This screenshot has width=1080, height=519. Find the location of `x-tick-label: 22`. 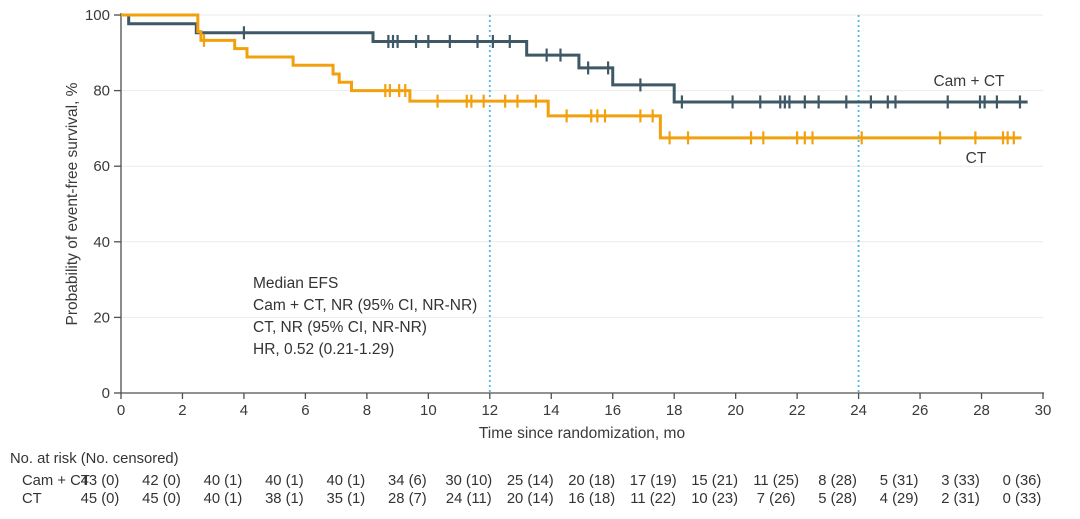

x-tick-label: 22 is located at coordinates (797, 410).